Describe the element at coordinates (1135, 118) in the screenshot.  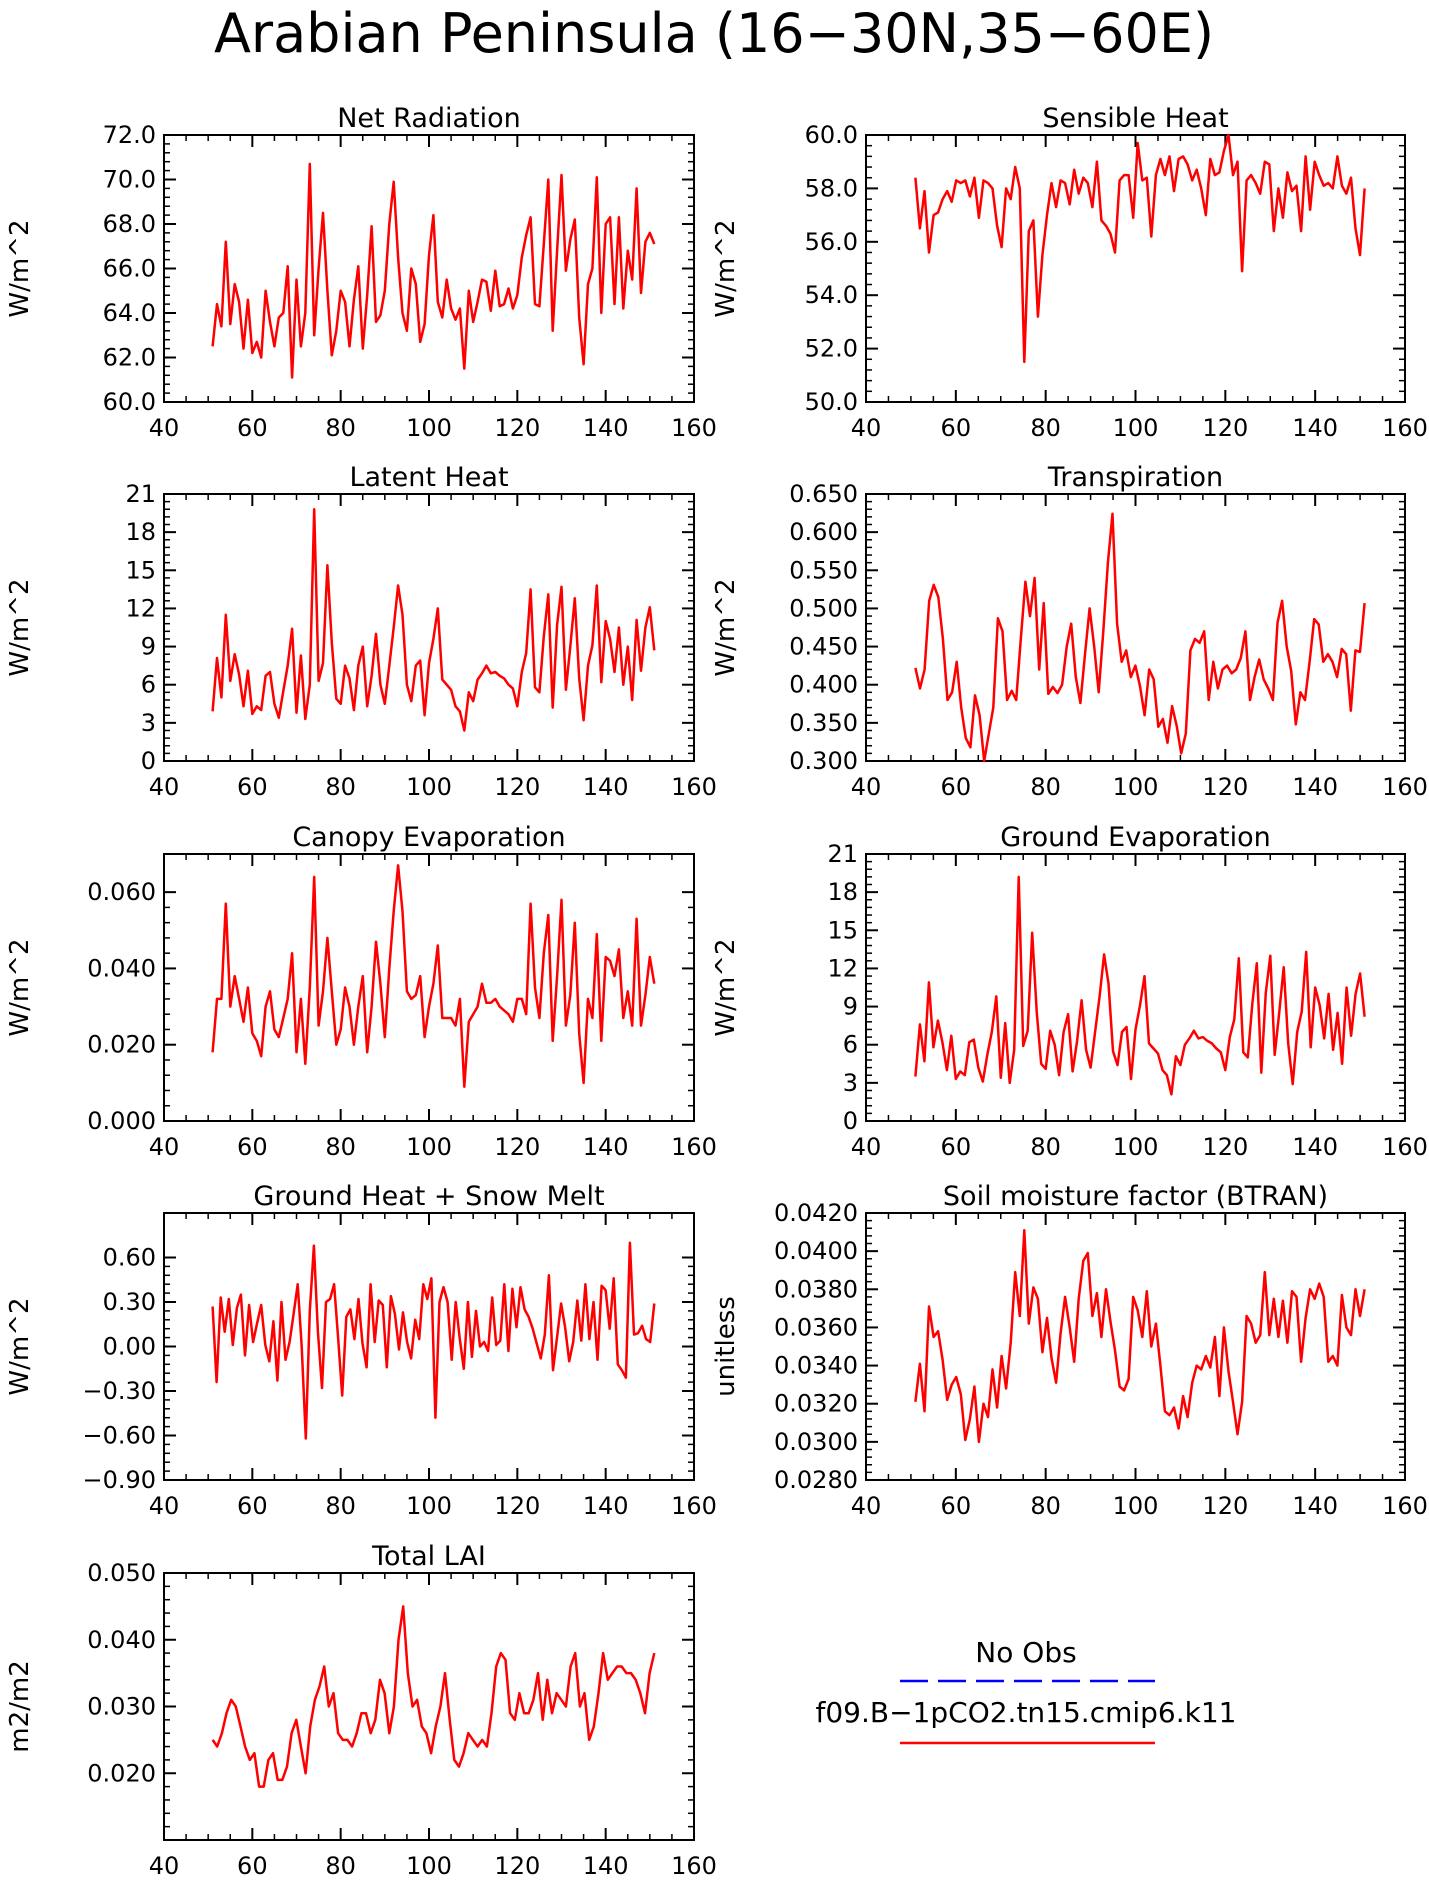
I see `panel-title: Sensible Heat` at that location.